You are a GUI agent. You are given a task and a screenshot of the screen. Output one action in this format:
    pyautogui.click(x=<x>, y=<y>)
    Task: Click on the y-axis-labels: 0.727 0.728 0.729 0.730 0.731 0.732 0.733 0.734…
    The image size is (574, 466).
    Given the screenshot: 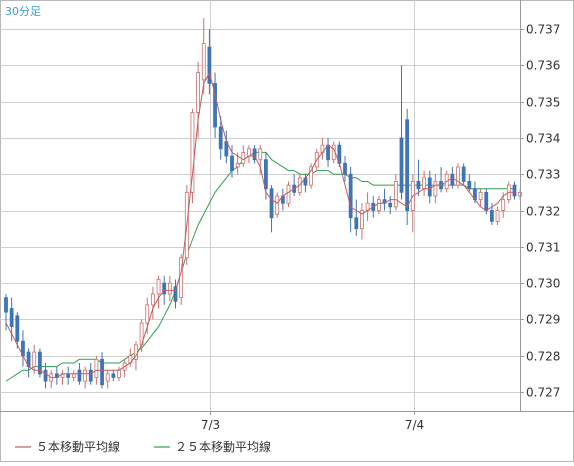 What is the action you would take?
    pyautogui.click(x=540, y=211)
    